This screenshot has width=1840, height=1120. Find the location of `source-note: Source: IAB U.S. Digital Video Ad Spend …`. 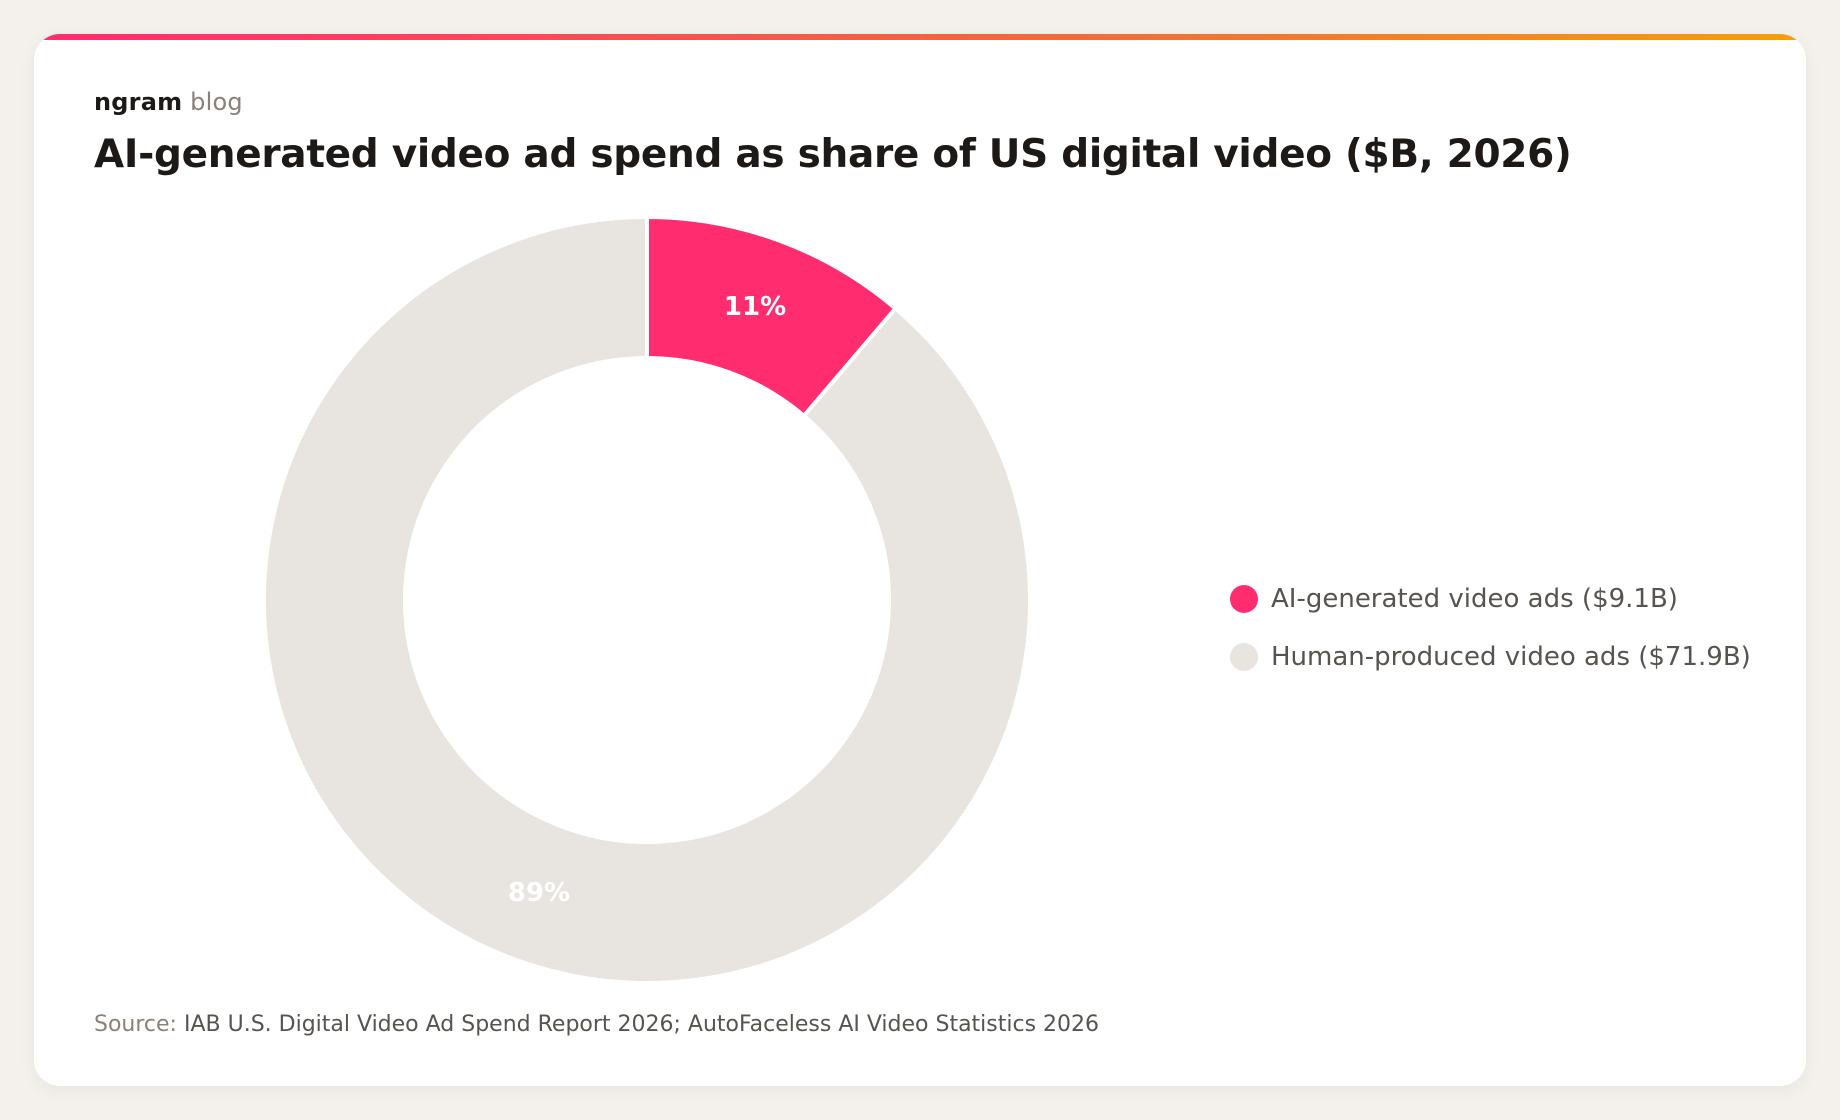

source-note: Source: IAB U.S. Digital Video Ad Spend … is located at coordinates (596, 1024).